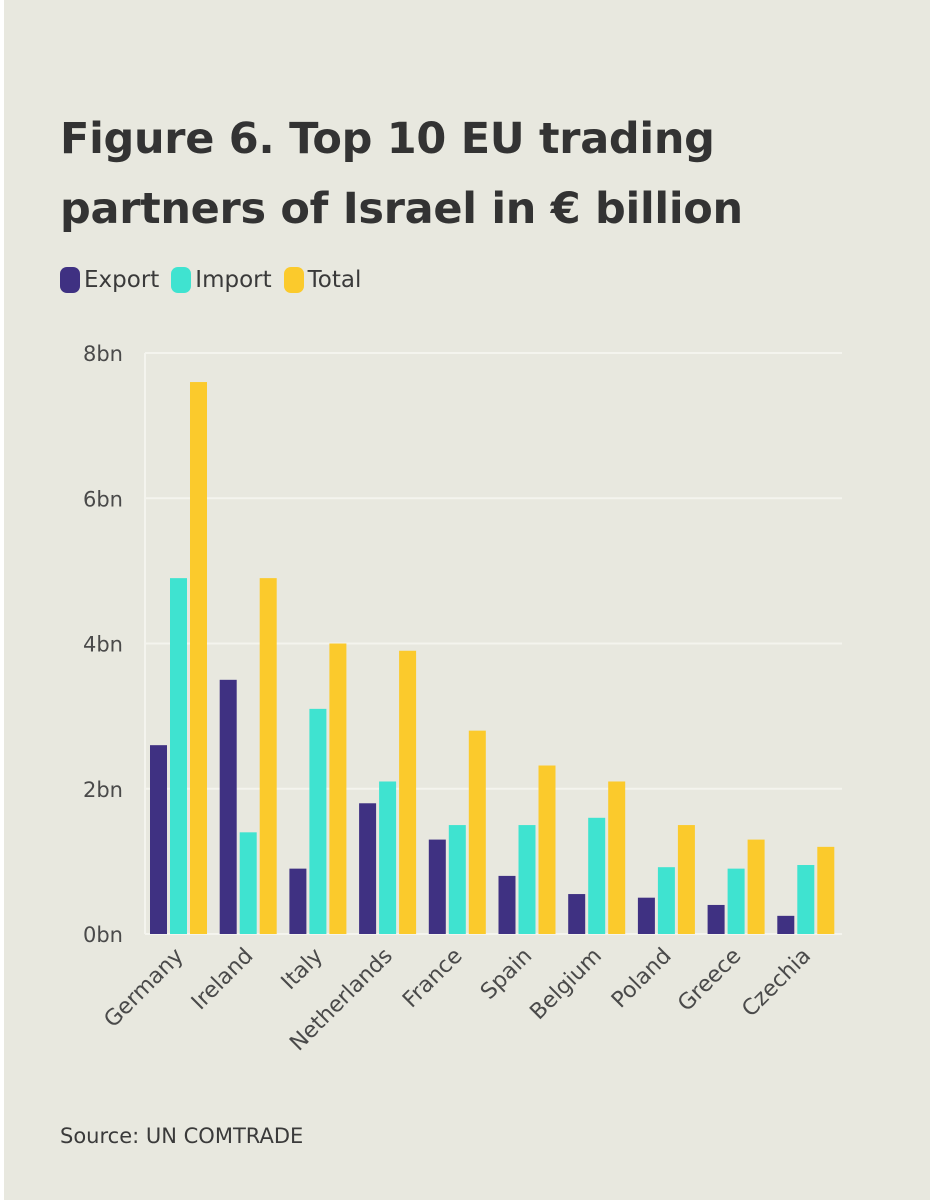 This screenshot has height=1200, width=934. I want to click on bar-total-spain, so click(547, 849).